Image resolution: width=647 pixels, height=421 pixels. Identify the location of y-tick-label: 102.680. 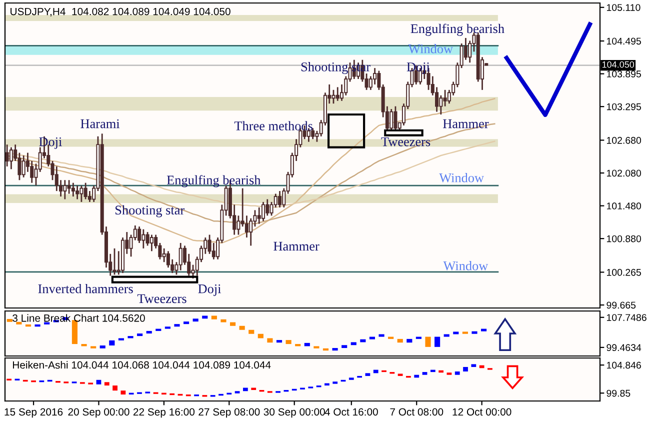
(624, 140).